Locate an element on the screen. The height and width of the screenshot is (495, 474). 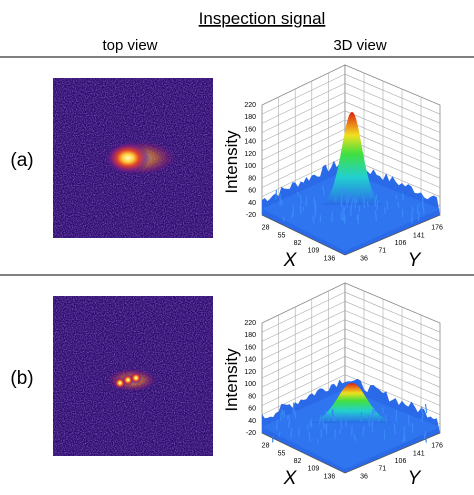
column-header: top view is located at coordinates (129, 45).